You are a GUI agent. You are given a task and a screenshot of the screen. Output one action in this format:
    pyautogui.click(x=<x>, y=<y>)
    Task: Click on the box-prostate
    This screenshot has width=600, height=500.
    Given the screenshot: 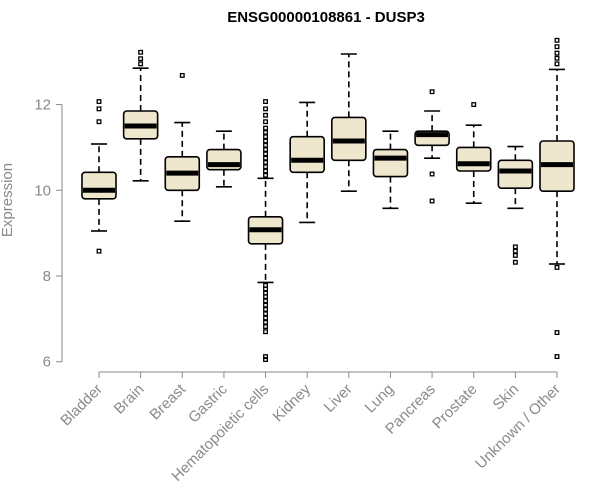 What is the action you would take?
    pyautogui.click(x=473, y=153)
    